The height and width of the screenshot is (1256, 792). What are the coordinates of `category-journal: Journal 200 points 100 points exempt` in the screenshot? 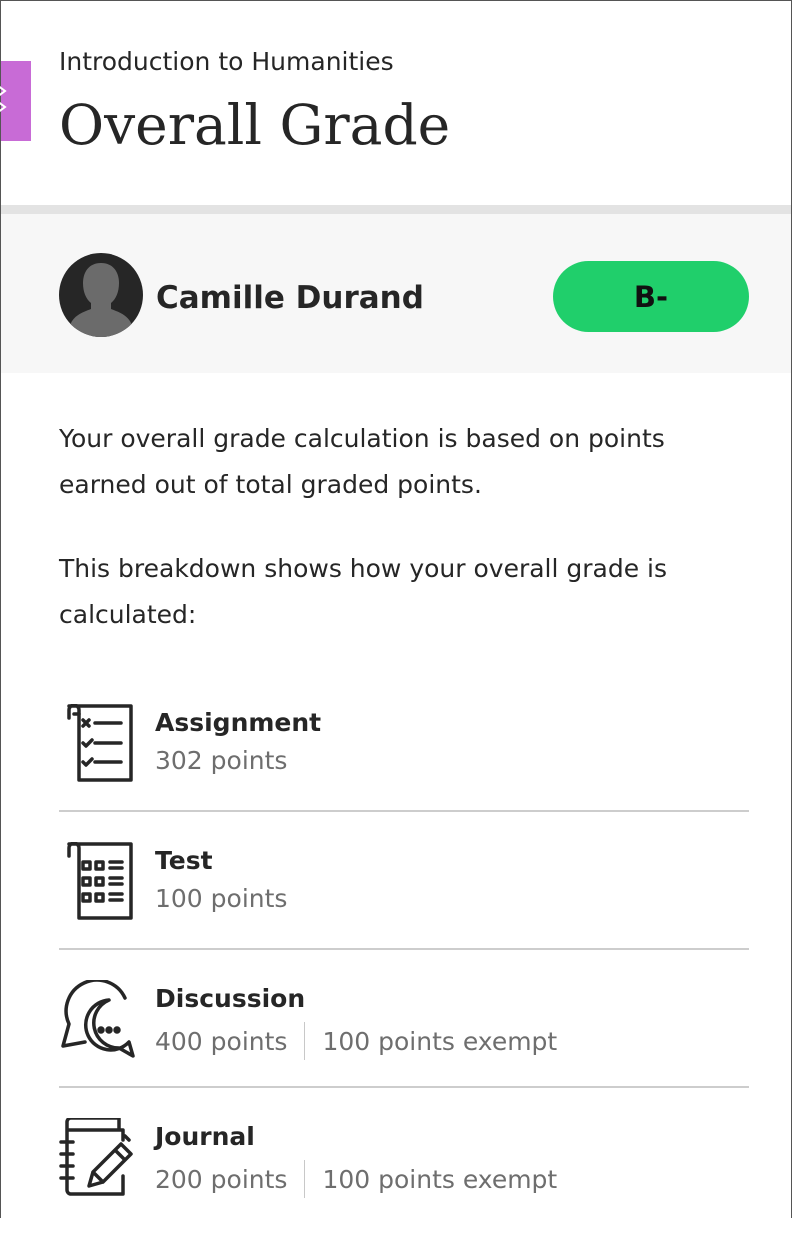 It's located at (404, 1187).